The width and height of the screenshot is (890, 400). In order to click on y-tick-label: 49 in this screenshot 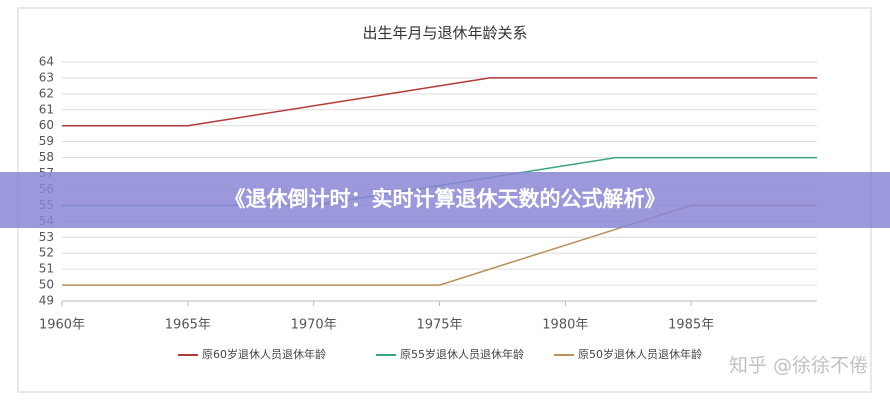, I will do `click(46, 301)`.